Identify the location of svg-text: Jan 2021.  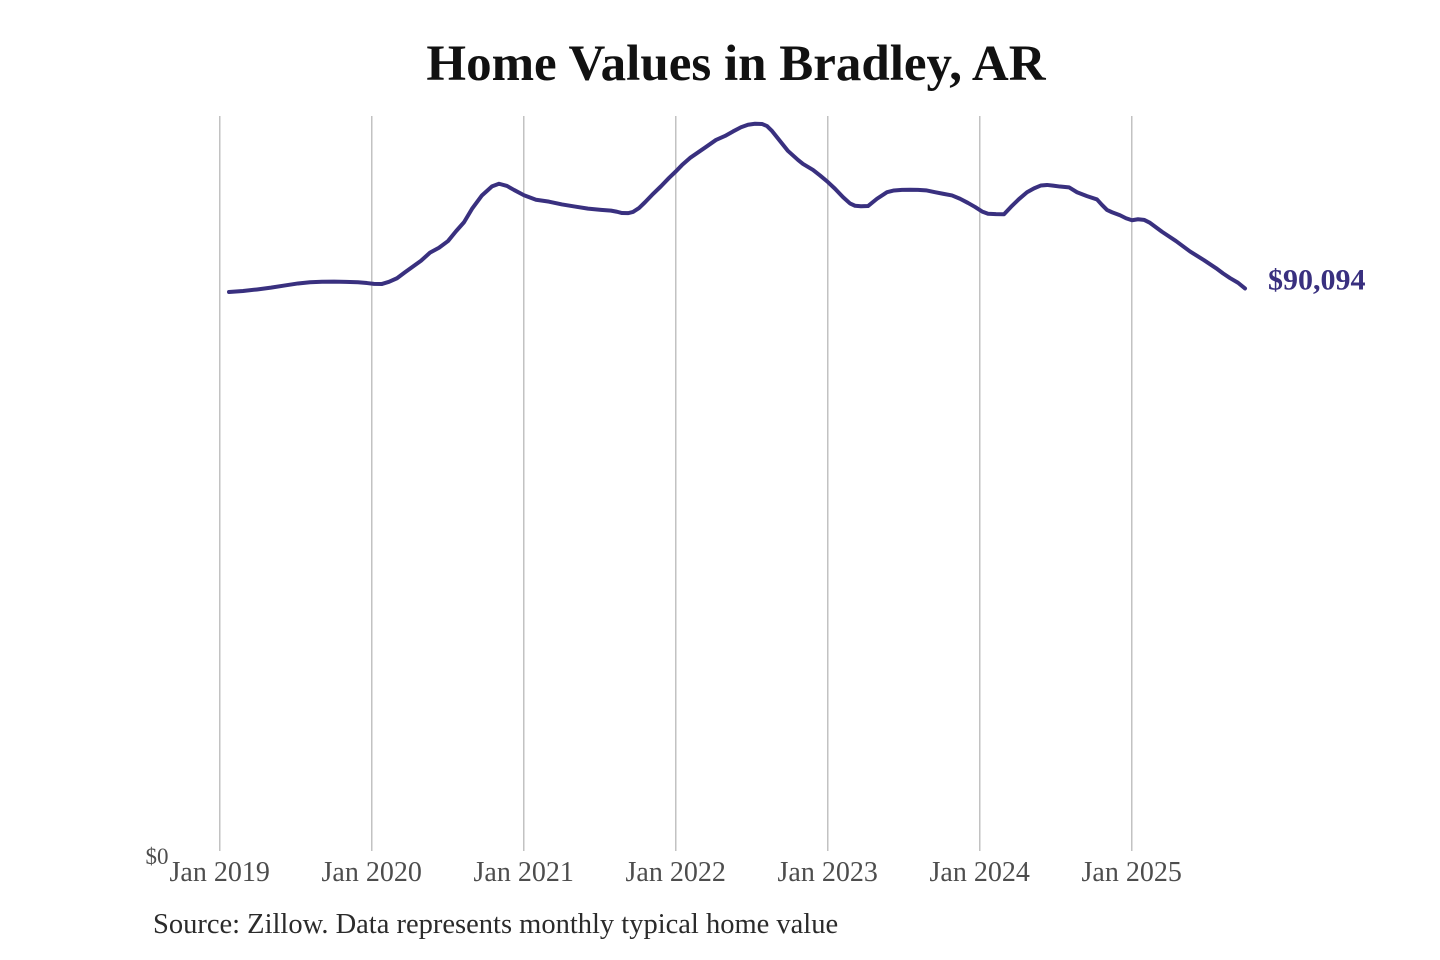
(524, 872).